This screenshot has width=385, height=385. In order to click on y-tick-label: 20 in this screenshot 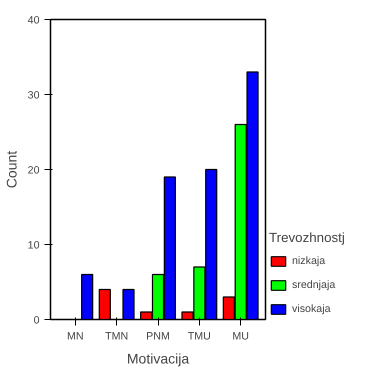, I will do `click(34, 170)`.